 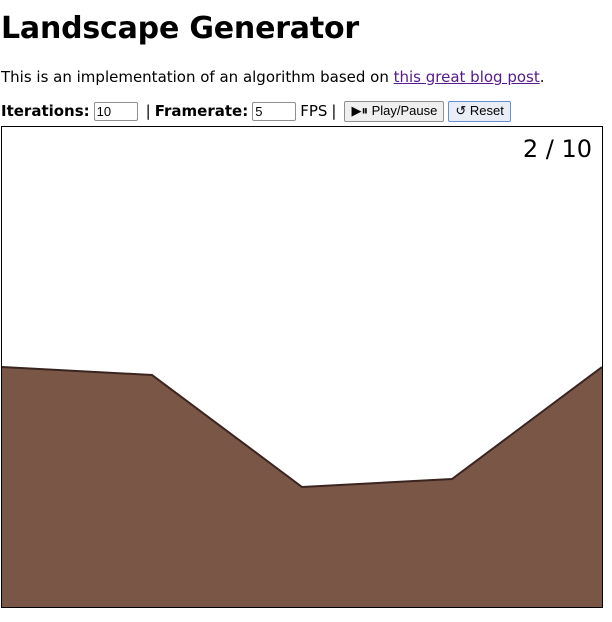 I want to click on iteration-counter: 2 / 10, so click(x=557, y=149).